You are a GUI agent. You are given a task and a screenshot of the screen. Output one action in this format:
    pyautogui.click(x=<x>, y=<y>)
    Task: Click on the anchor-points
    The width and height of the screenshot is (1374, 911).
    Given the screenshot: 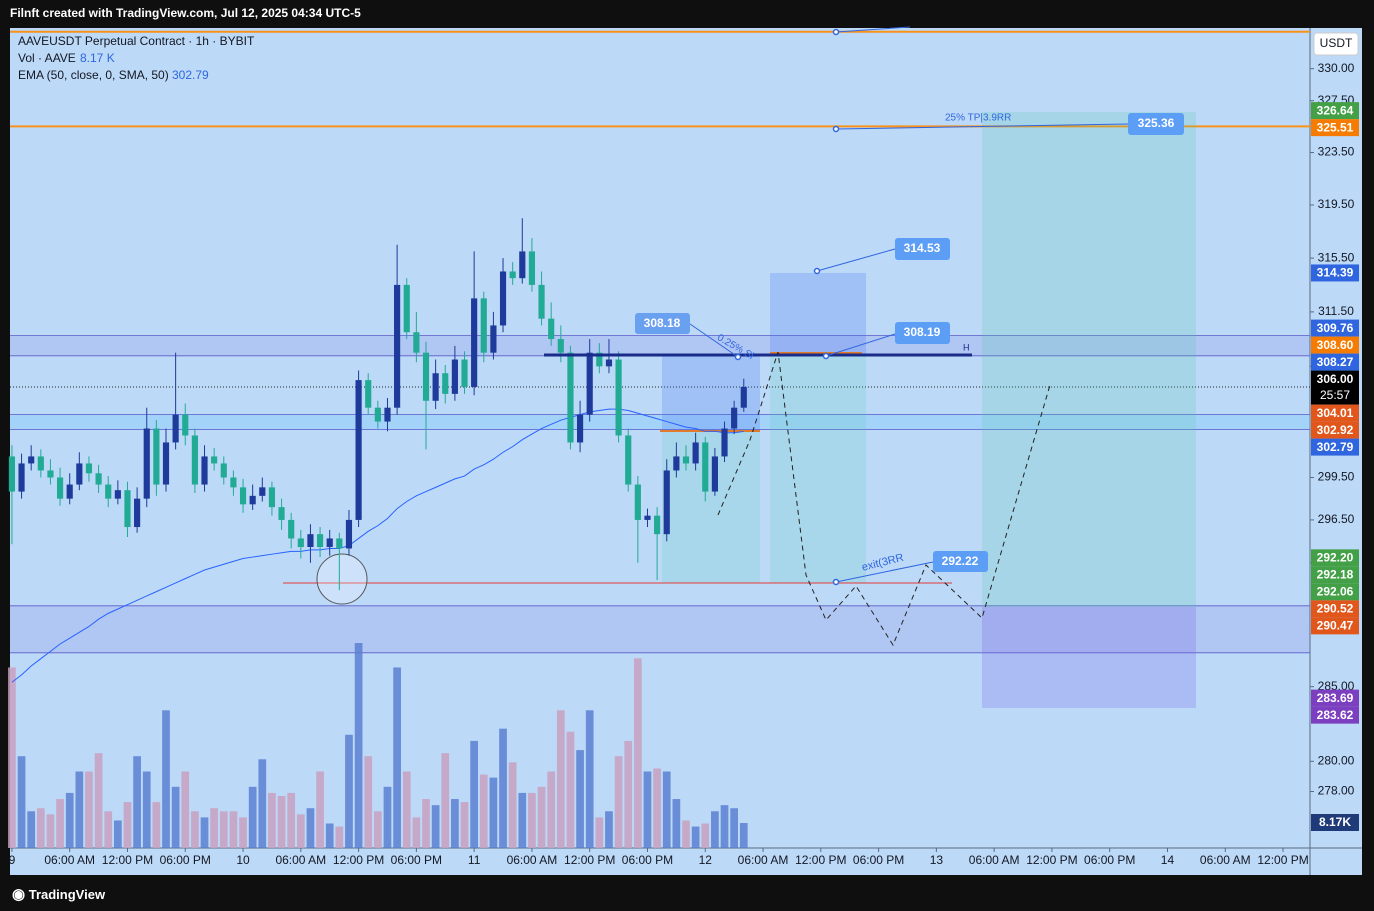 What is the action you would take?
    pyautogui.click(x=787, y=307)
    